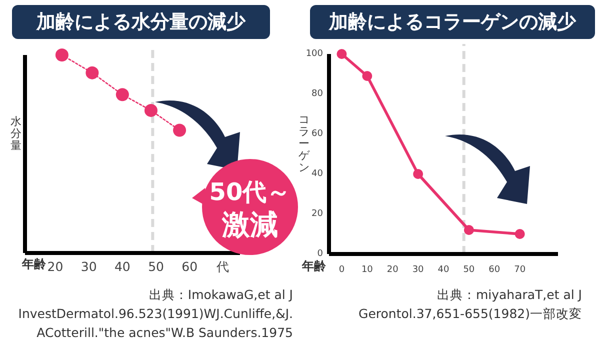  I want to click on x-tick-label: 代, so click(223, 266).